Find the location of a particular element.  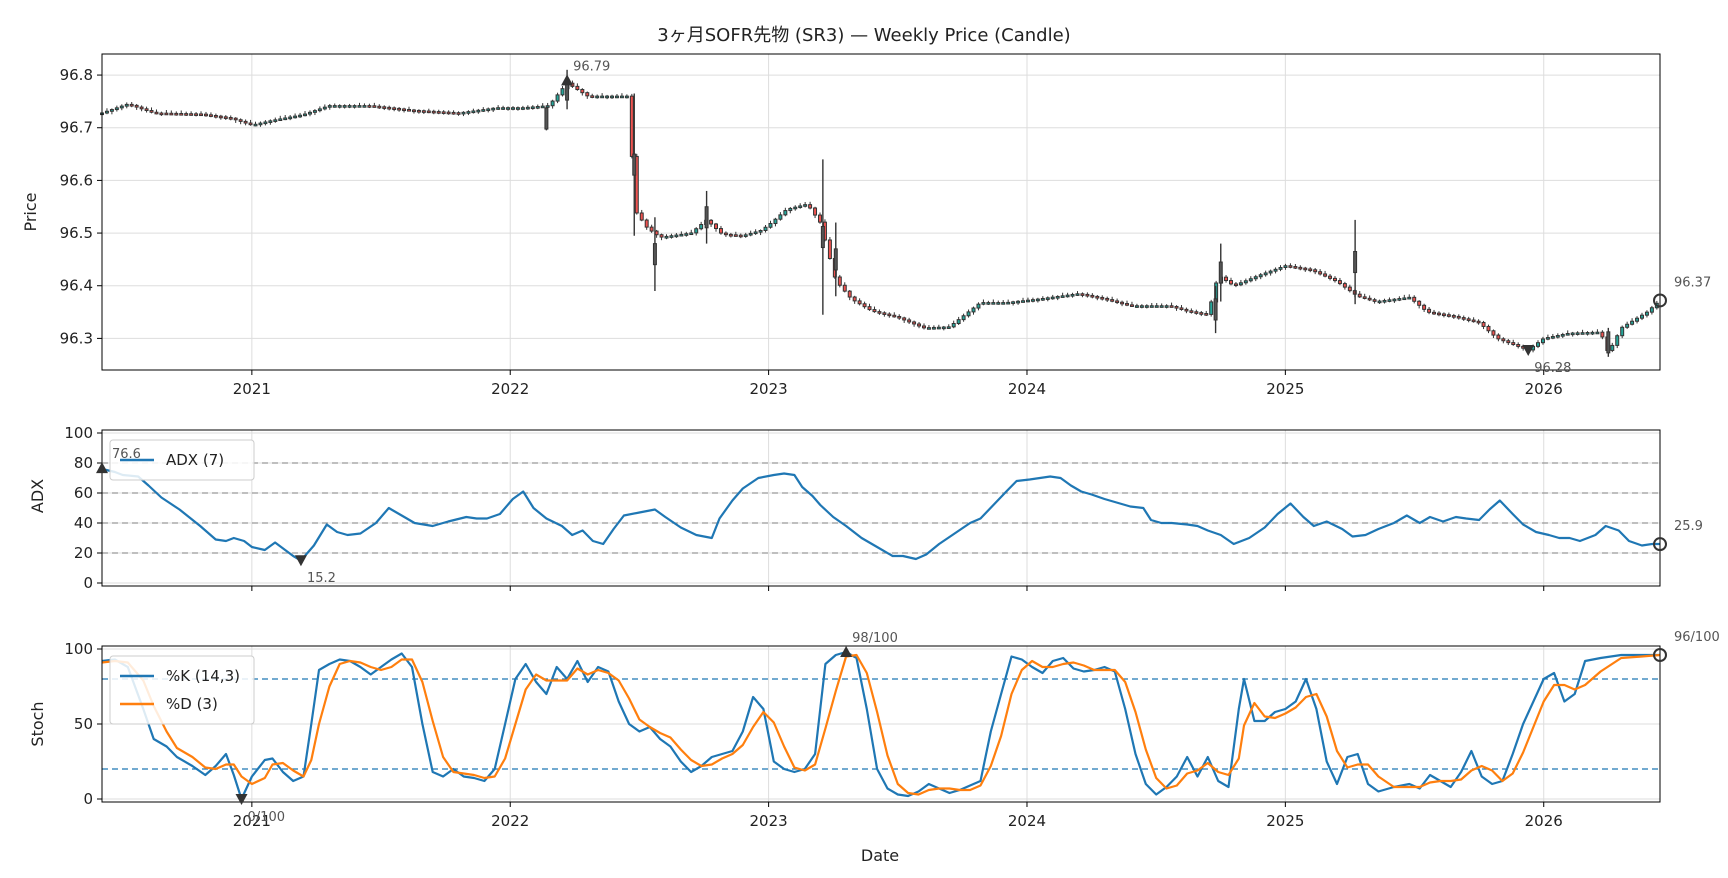

y-tick-label: 100 is located at coordinates (78, 649).